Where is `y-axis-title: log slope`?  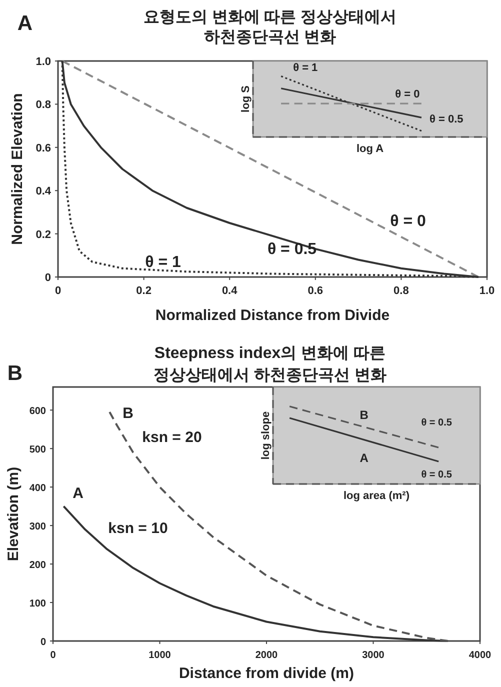 y-axis-title: log slope is located at coordinates (266, 435).